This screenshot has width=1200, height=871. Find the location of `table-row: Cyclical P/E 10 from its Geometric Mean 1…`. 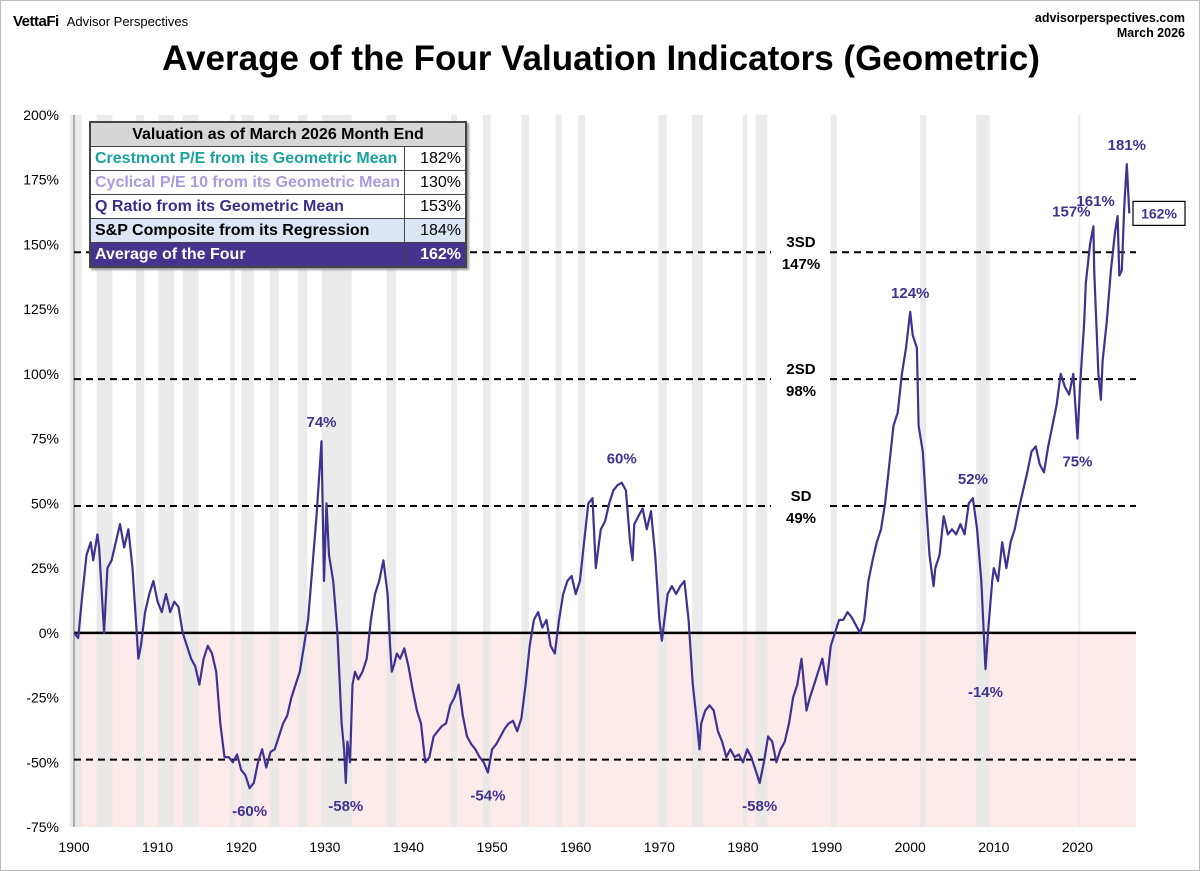

table-row: Cyclical P/E 10 from its Geometric Mean 1… is located at coordinates (278, 182).